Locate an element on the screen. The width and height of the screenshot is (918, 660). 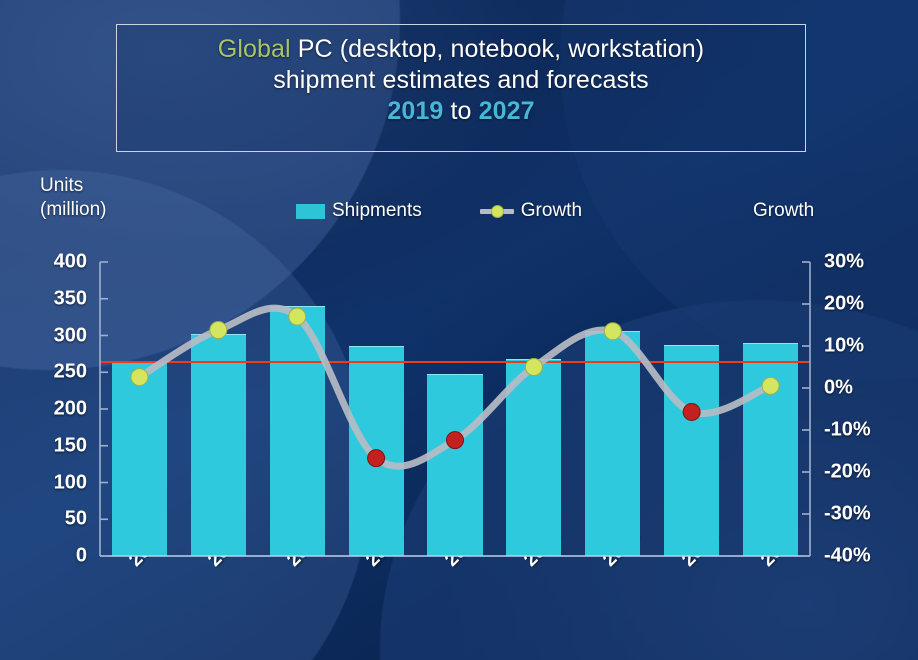
left-tick-label: 100 is located at coordinates (70, 482).